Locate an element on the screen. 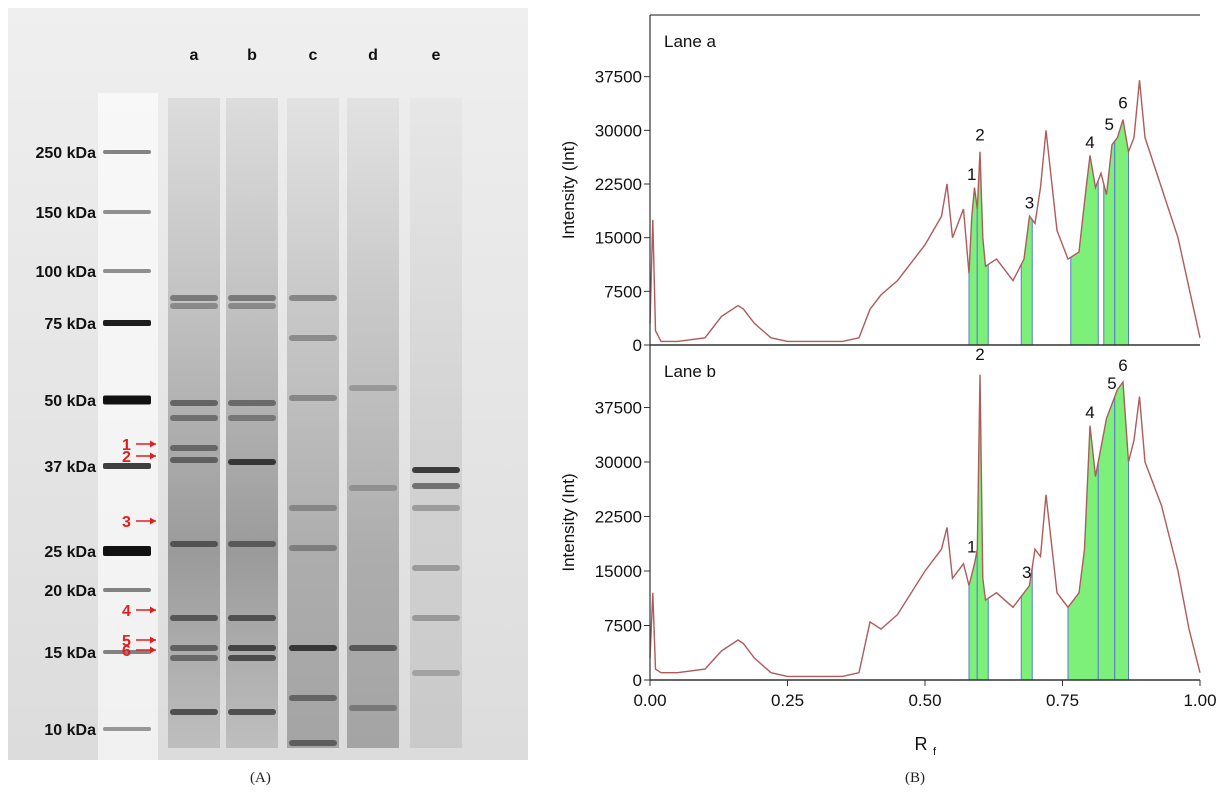 The image size is (1216, 799). x-axis-label: R is located at coordinates (921, 744).